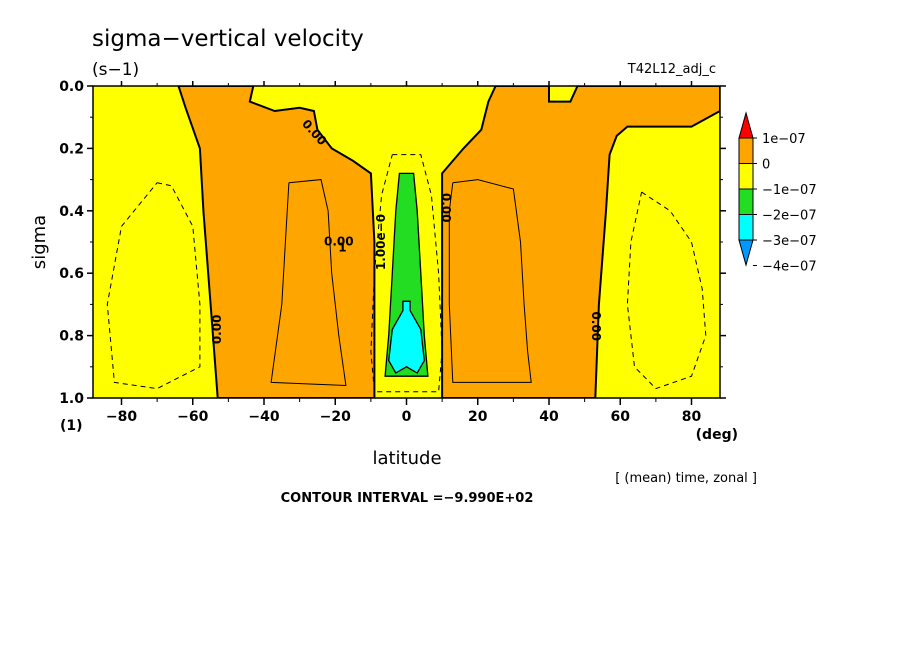 This screenshot has height=654, width=904. Describe the element at coordinates (407, 498) in the screenshot. I see `contour-interval: CONTOUR INTERVAL =−9.990E+02` at that location.